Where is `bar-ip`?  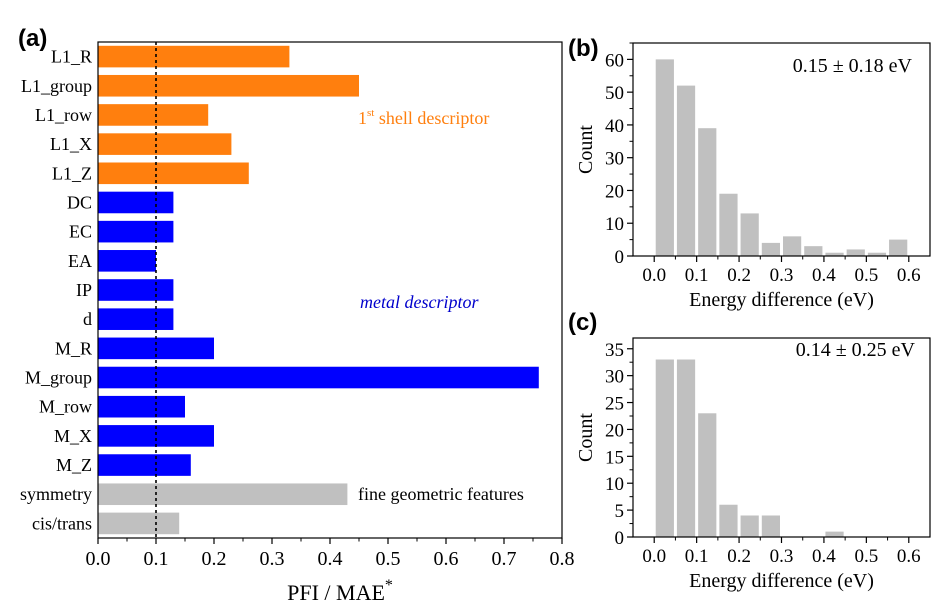 bar-ip is located at coordinates (136, 290).